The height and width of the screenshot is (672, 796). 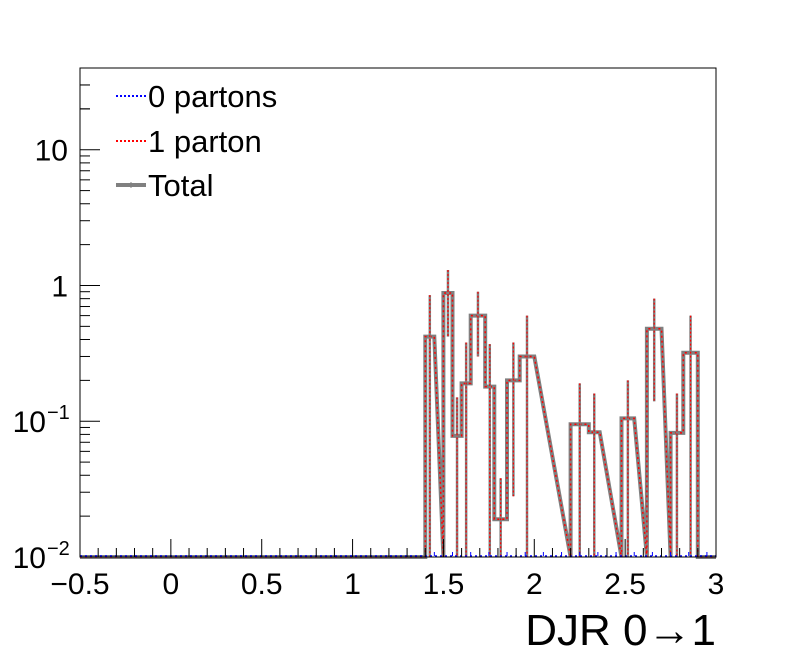 What do you see at coordinates (716, 584) in the screenshot?
I see `x-tick-label: 3` at bounding box center [716, 584].